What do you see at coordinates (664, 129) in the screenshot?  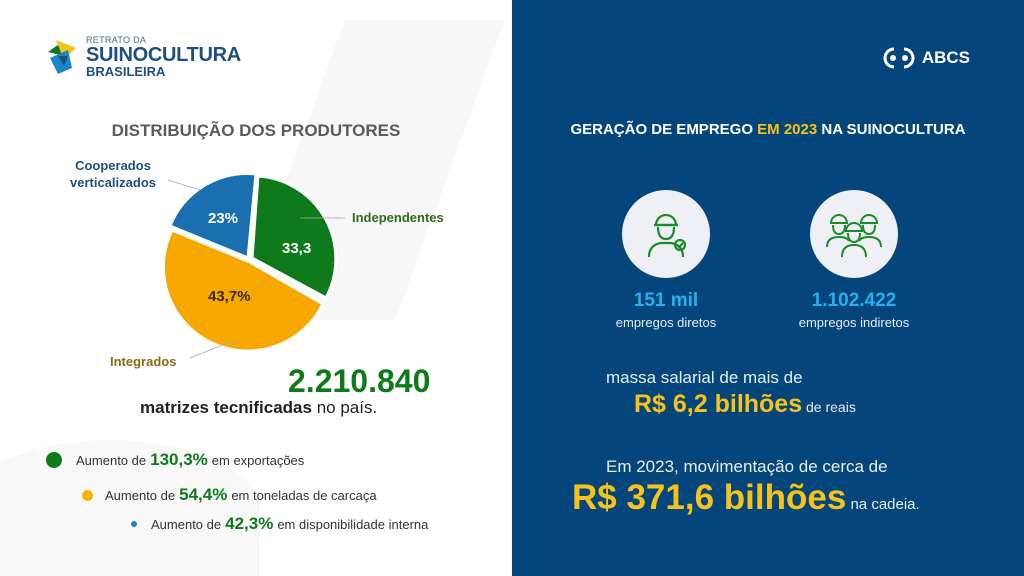 I see `title-pre: GERAÇÃO DE EMPREGO` at bounding box center [664, 129].